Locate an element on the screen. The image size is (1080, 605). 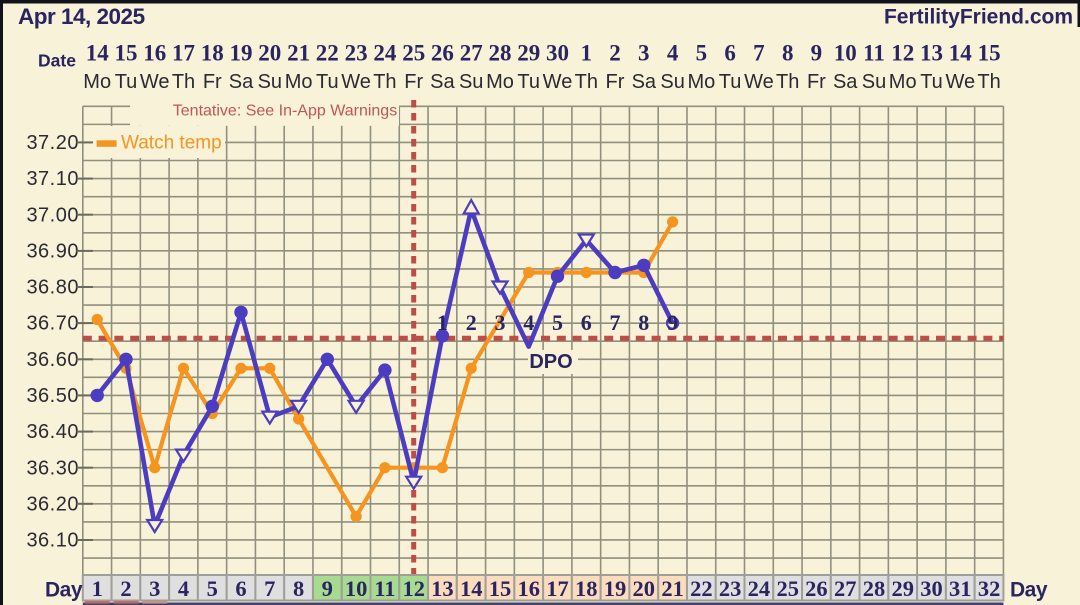
svg-text: Apr 14, 2025 is located at coordinates (81, 16).